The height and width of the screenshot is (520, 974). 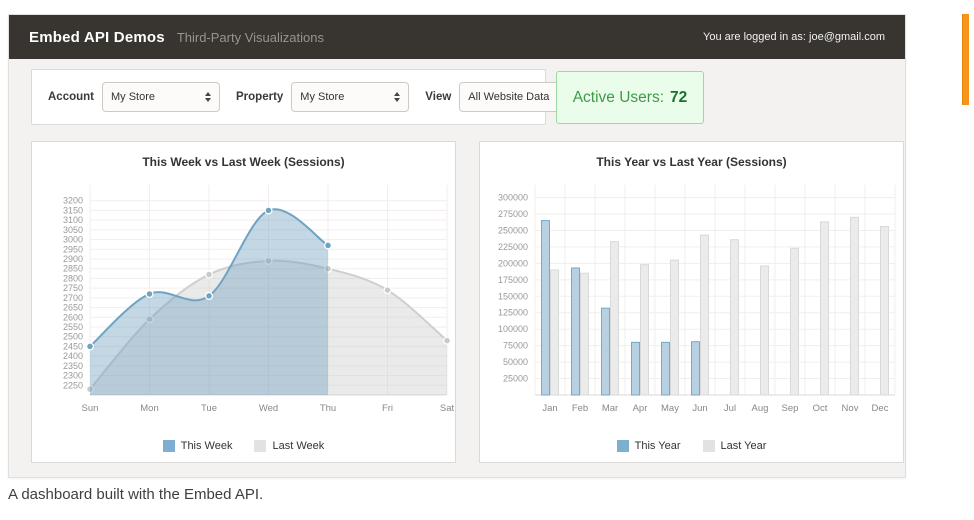 I want to click on svg-text: 225000, so click(x=513, y=247).